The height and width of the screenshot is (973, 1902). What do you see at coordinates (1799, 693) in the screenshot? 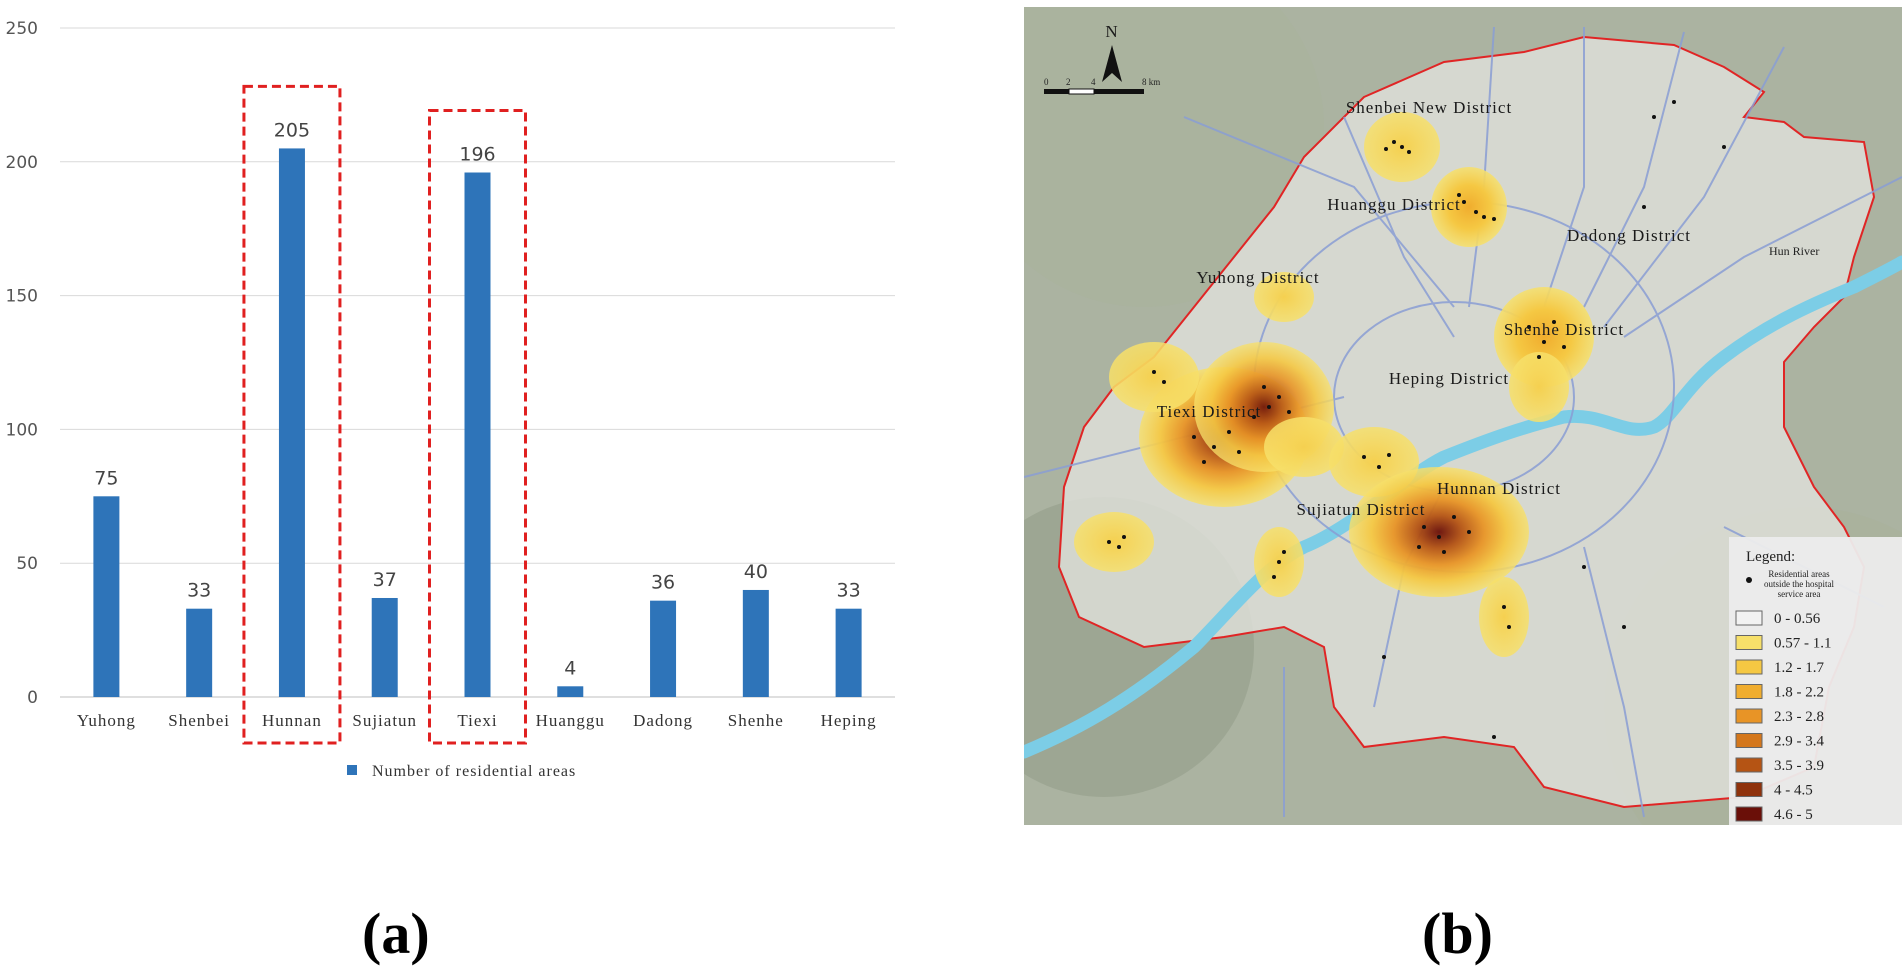
I see `legend-class-label-3: 1.8 - 2.2` at bounding box center [1799, 693].